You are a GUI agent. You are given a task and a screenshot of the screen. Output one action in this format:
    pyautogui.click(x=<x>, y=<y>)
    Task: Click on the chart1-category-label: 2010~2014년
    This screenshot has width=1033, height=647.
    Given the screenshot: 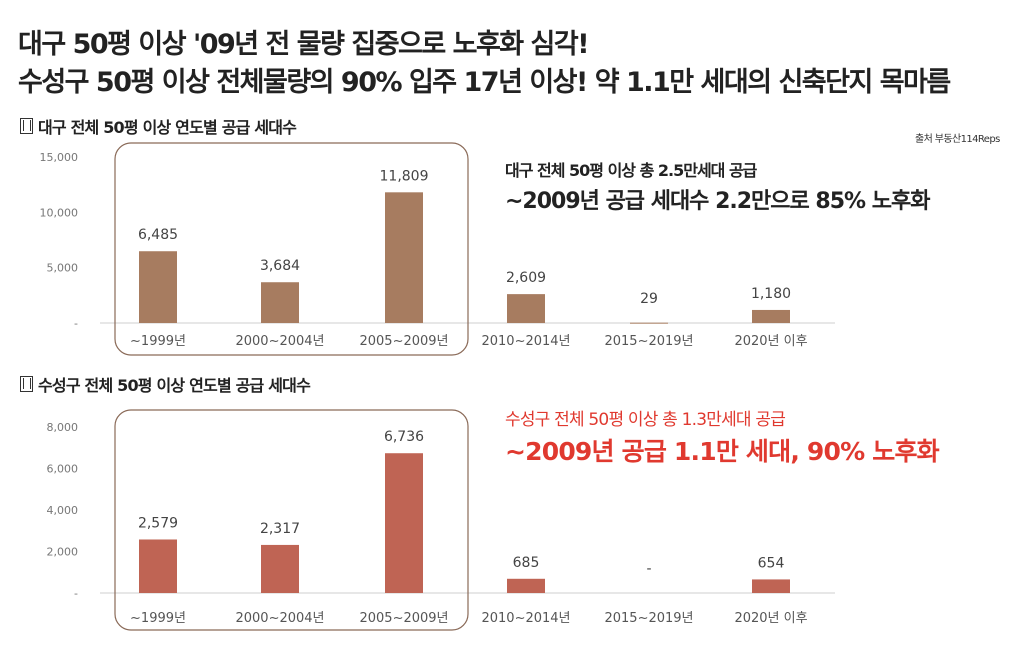 What is the action you would take?
    pyautogui.click(x=525, y=341)
    